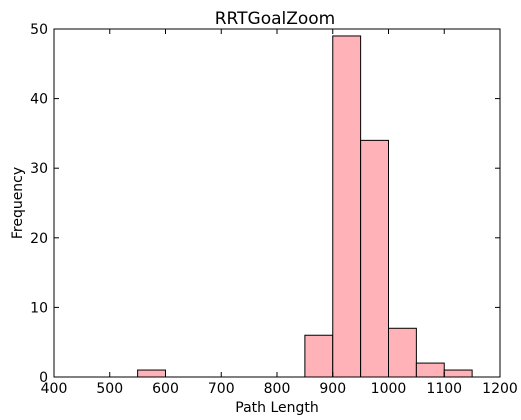 The height and width of the screenshot is (420, 521). Describe the element at coordinates (221, 389) in the screenshot. I see `x-tick-label-3: 700` at that location.